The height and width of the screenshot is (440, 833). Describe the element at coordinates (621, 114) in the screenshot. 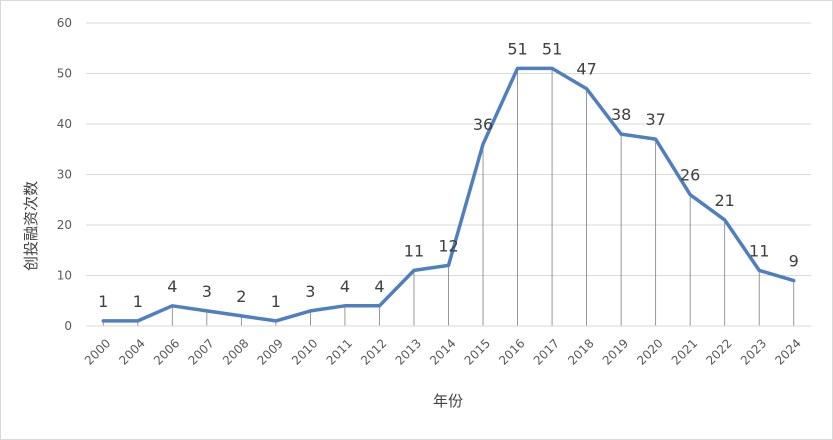

I see `data-label: 38` at that location.